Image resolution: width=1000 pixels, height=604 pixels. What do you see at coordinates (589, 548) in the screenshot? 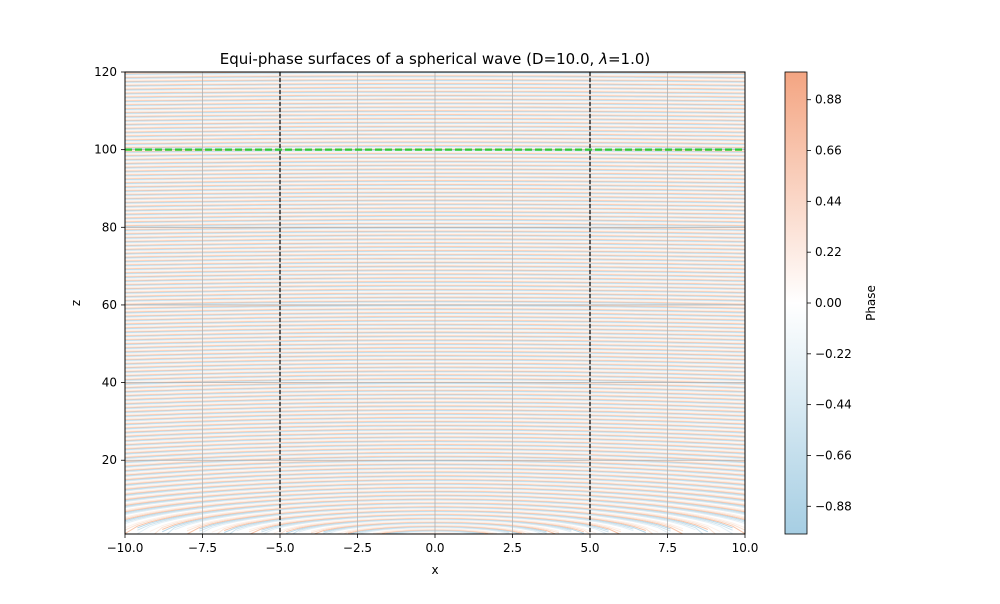
I see `x-tick-label: 5.0` at bounding box center [589, 548].